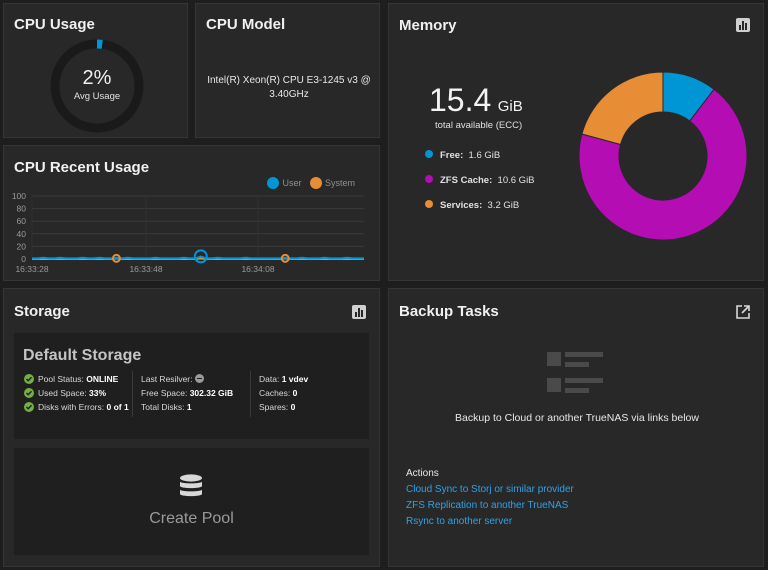 The image size is (768, 570). I want to click on y-tick-label: 20, so click(22, 246).